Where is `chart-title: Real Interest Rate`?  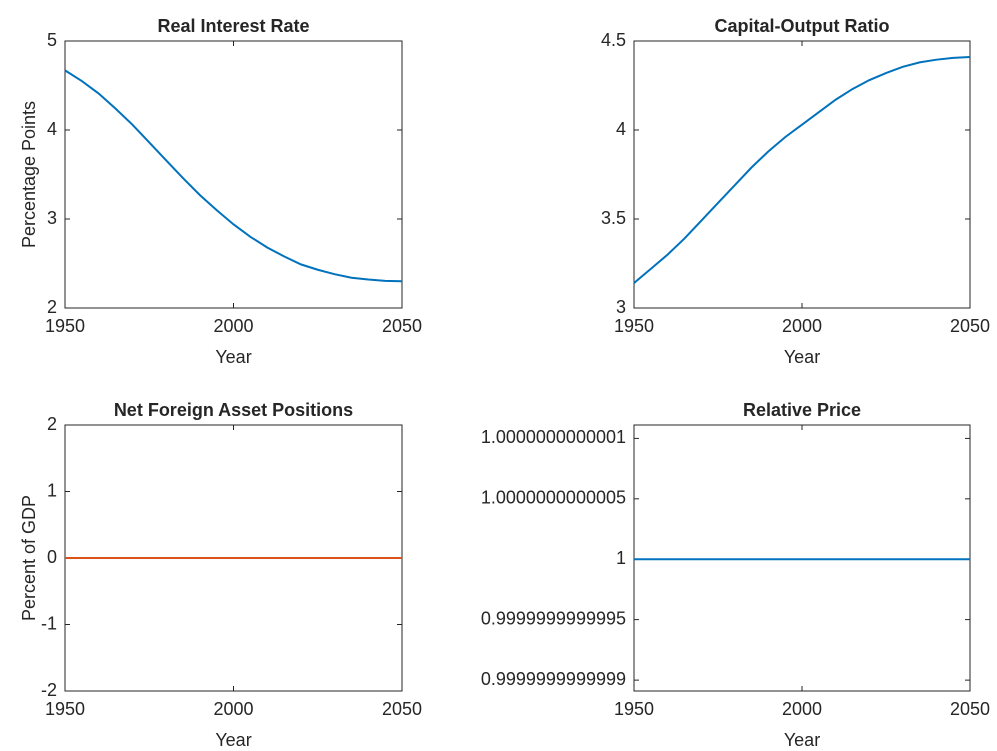 chart-title: Real Interest Rate is located at coordinates (233, 26).